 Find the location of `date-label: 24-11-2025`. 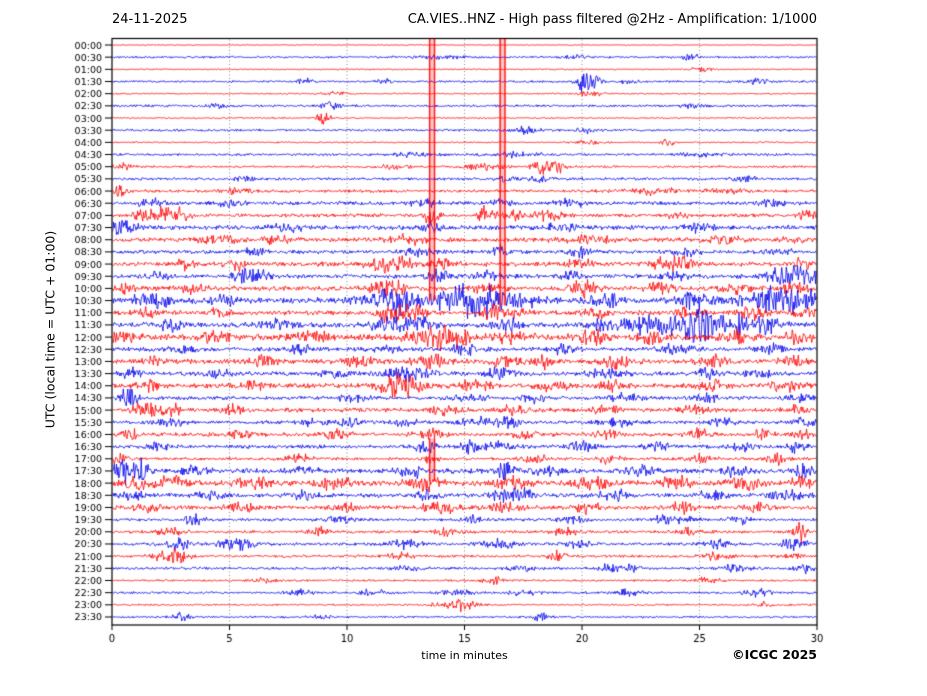

date-label: 24-11-2025 is located at coordinates (150, 19).